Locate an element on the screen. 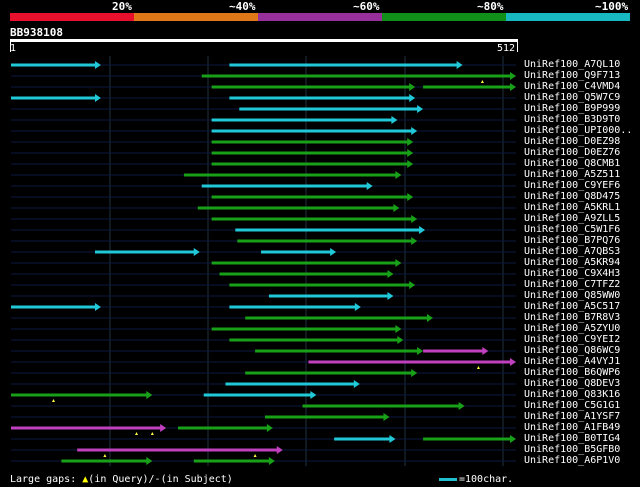  hit-label: UniRef100_Q83K16 is located at coordinates (572, 394).